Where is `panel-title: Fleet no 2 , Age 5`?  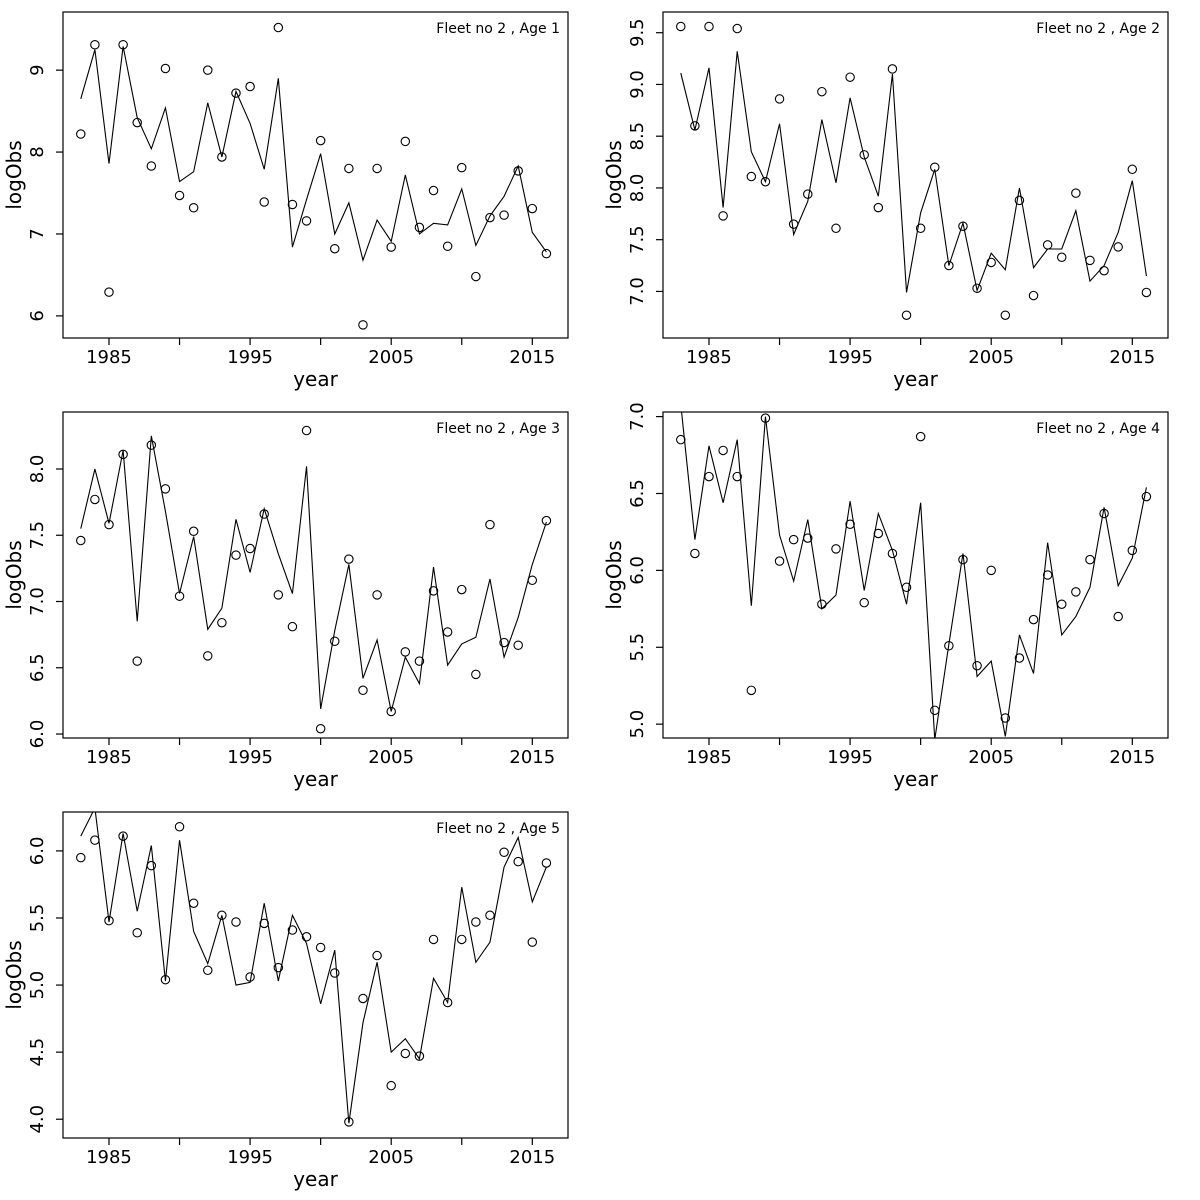 panel-title: Fleet no 2 , Age 5 is located at coordinates (498, 829).